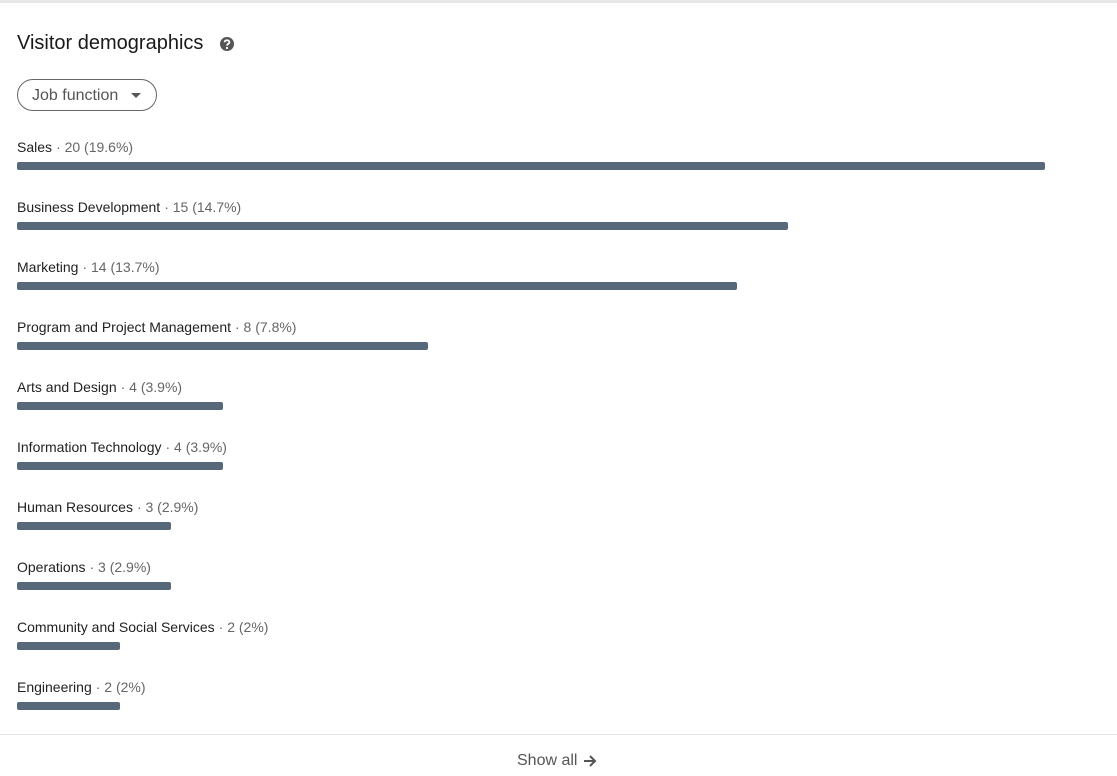  I want to click on row-label: Business Development · 15 (14.7%), so click(129, 207).